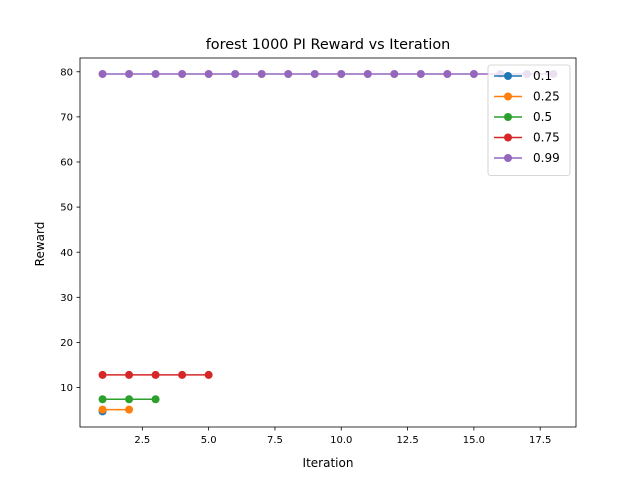  Describe the element at coordinates (66, 117) in the screenshot. I see `y-tick-label: 70` at that location.